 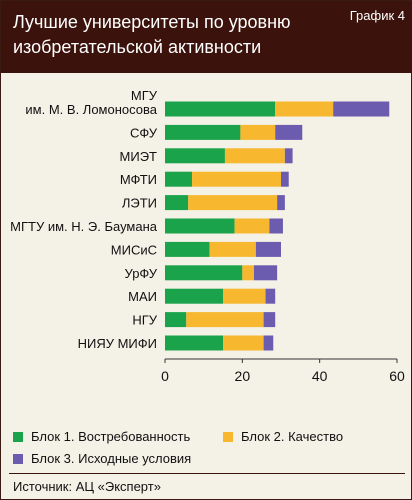 I want to click on category-label-2: СФУ, so click(x=144, y=132).